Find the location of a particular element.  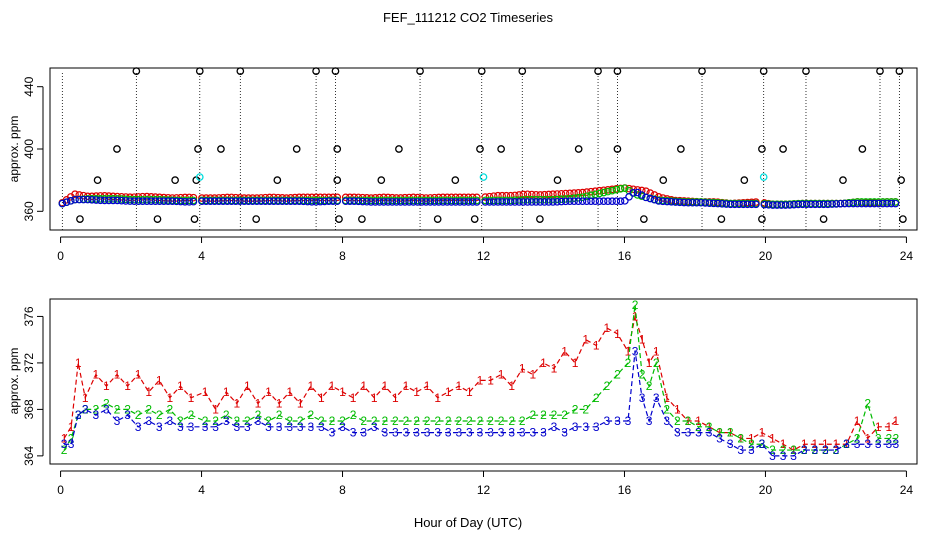

x-axis-label: Hour of Day (UTC) is located at coordinates (468, 522).